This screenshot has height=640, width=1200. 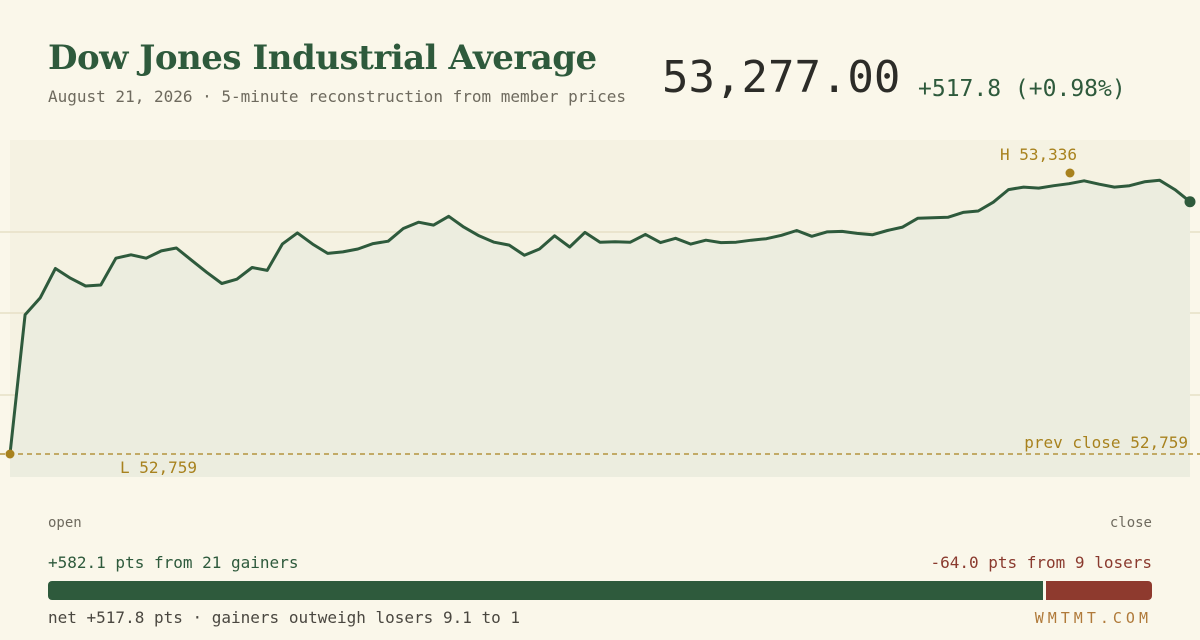 I want to click on losers-bar-segment, so click(x=1098, y=590).